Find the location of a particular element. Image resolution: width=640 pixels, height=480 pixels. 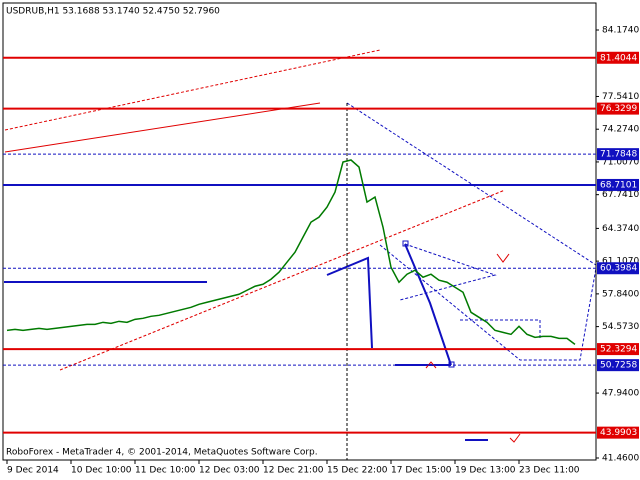

level-label: 81.4044 is located at coordinates (618, 58).